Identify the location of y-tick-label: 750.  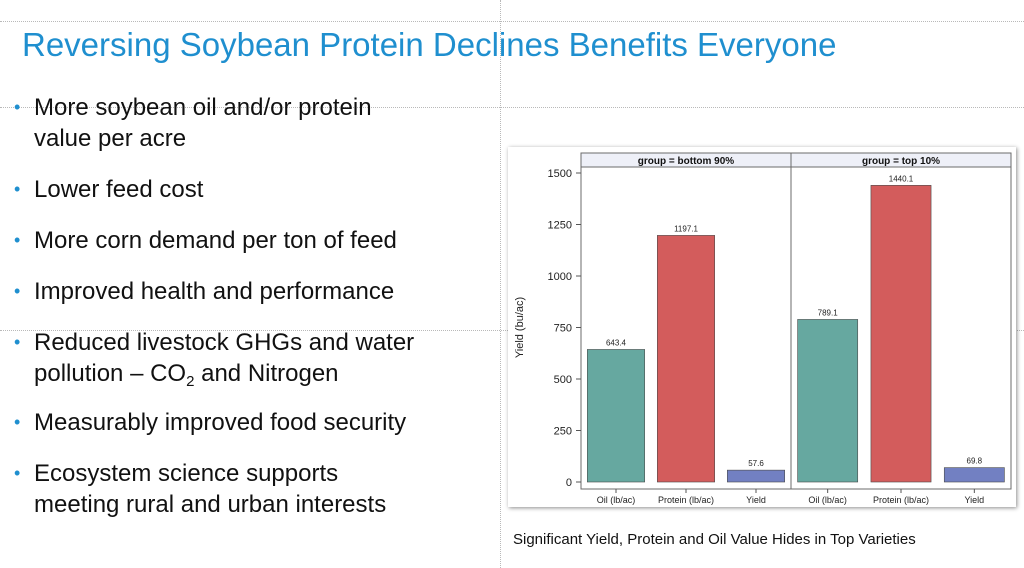
(563, 329).